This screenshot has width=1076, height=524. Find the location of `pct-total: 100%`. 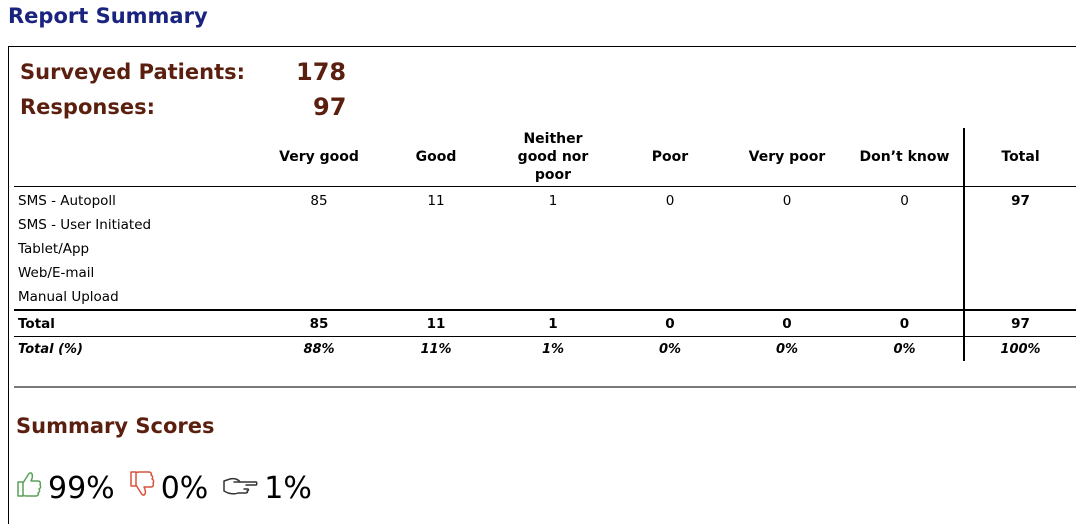

pct-total: 100% is located at coordinates (1019, 348).